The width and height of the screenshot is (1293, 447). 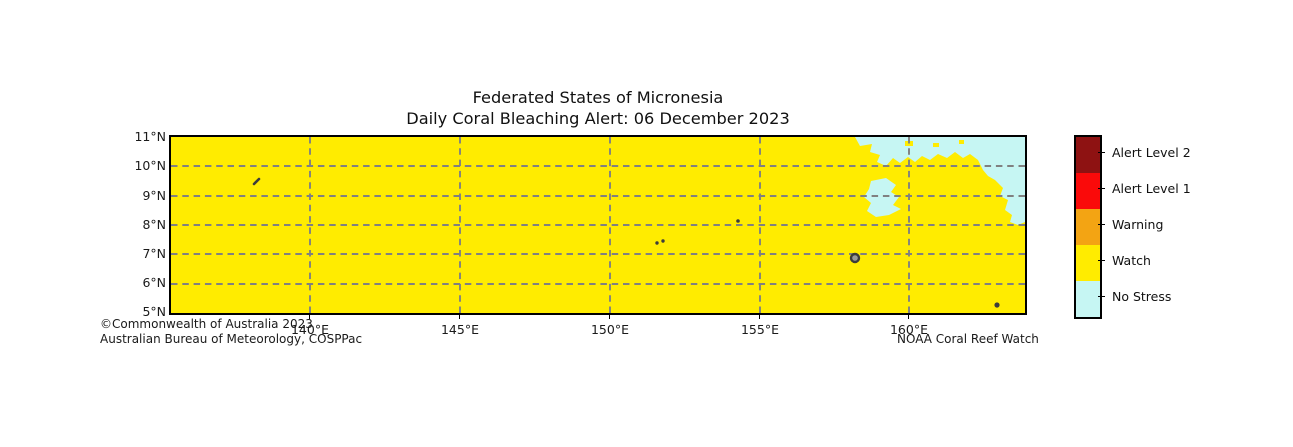 I want to click on no-stress-blob, so click(x=882, y=197).